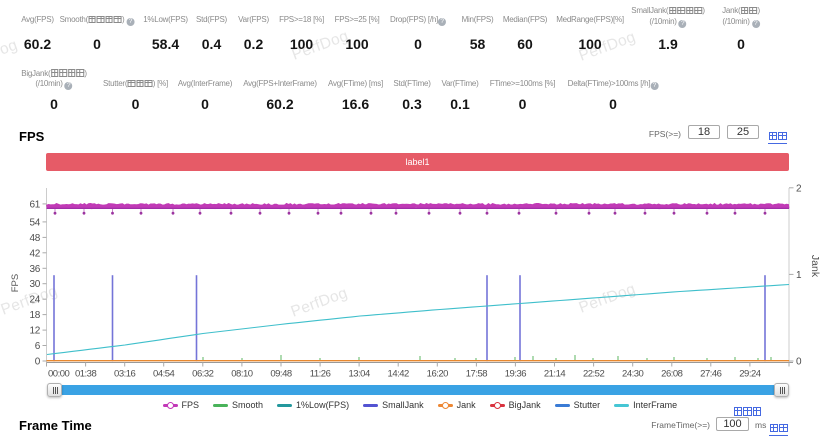 This screenshot has height=436, width=832. Describe the element at coordinates (58, 374) in the screenshot. I see `svg-text: 00:00` at that location.